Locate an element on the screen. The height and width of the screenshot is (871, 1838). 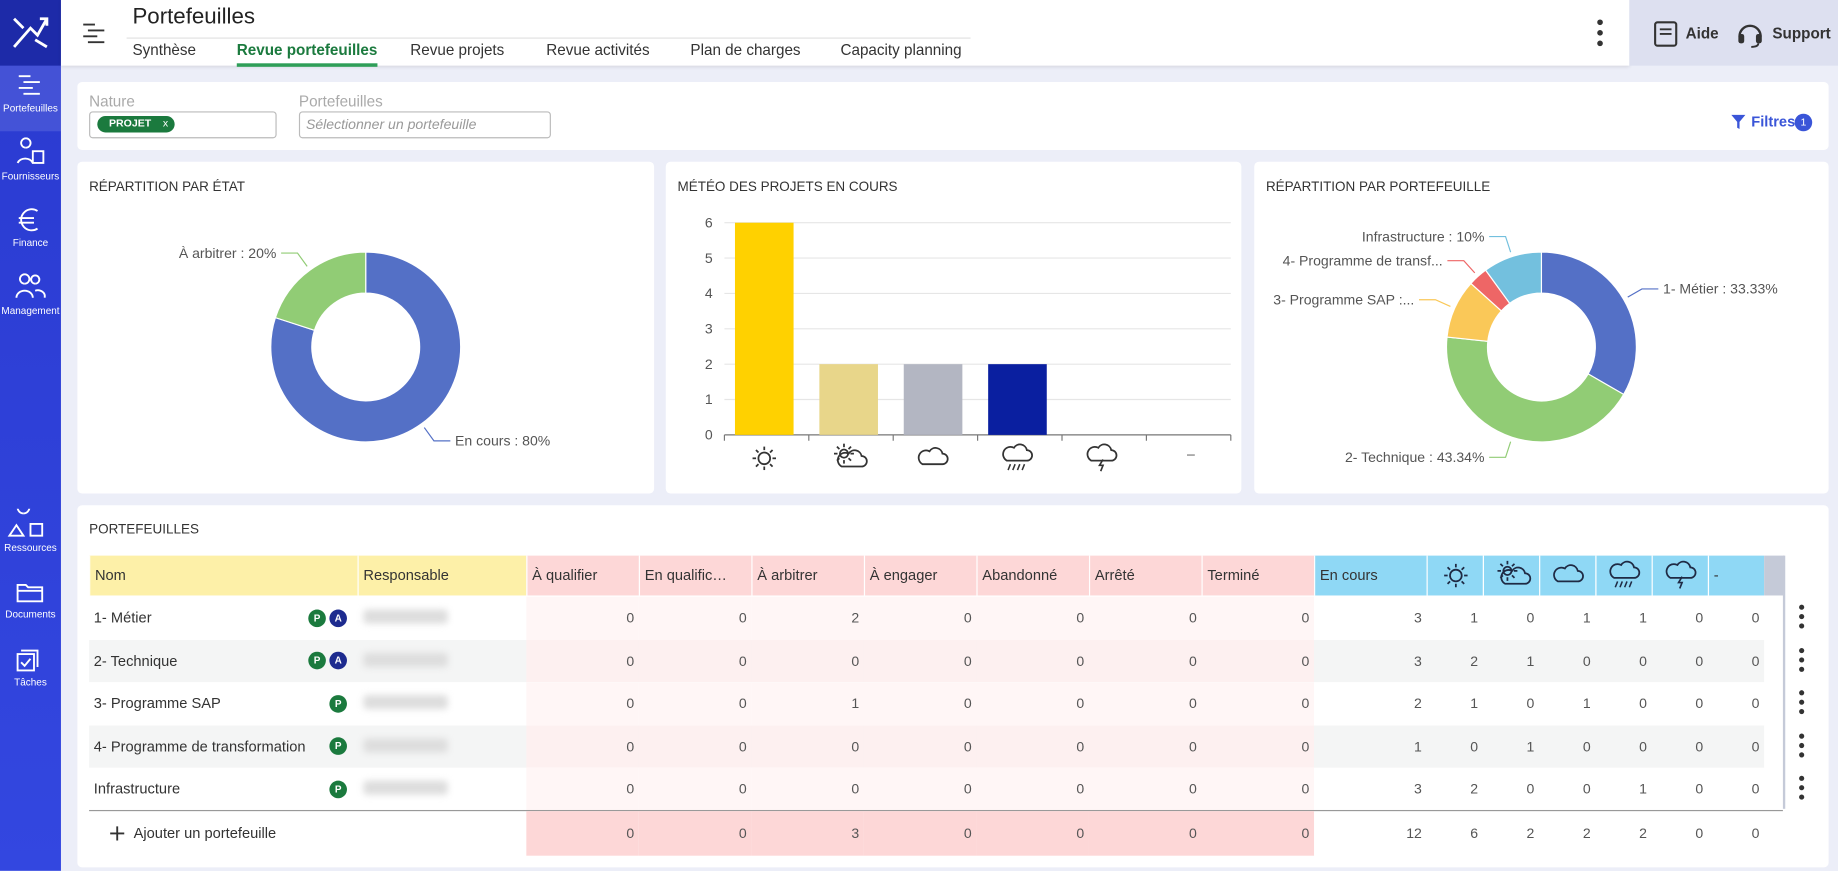
row-name: 1- Métier is located at coordinates (122, 618).